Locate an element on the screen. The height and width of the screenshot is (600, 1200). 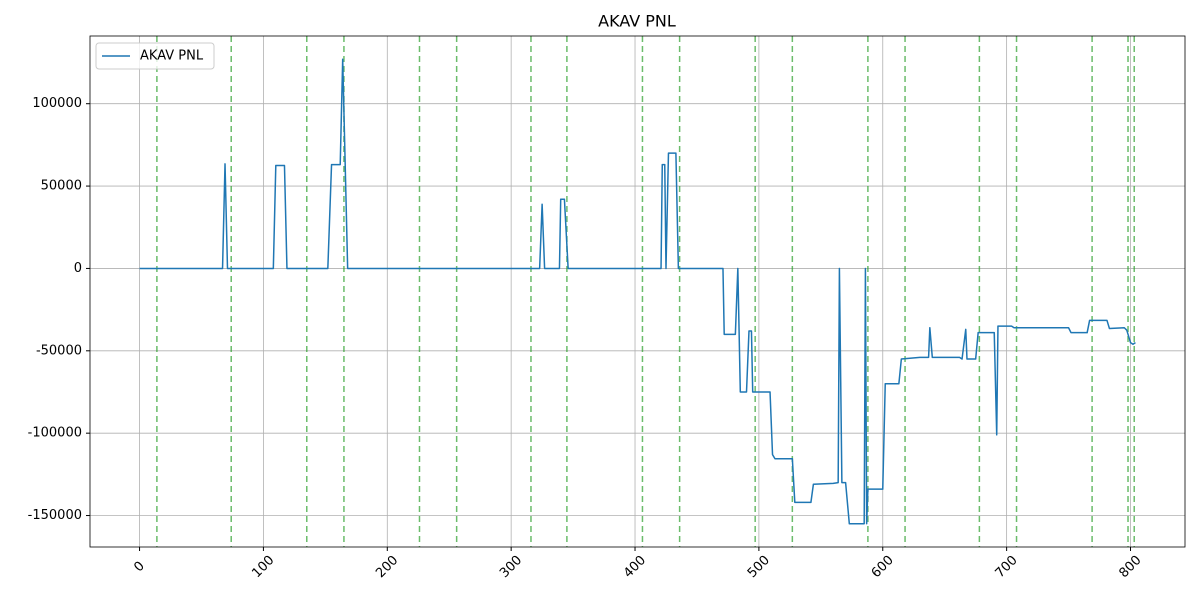
legend-label: AKAV PNL is located at coordinates (172, 56).